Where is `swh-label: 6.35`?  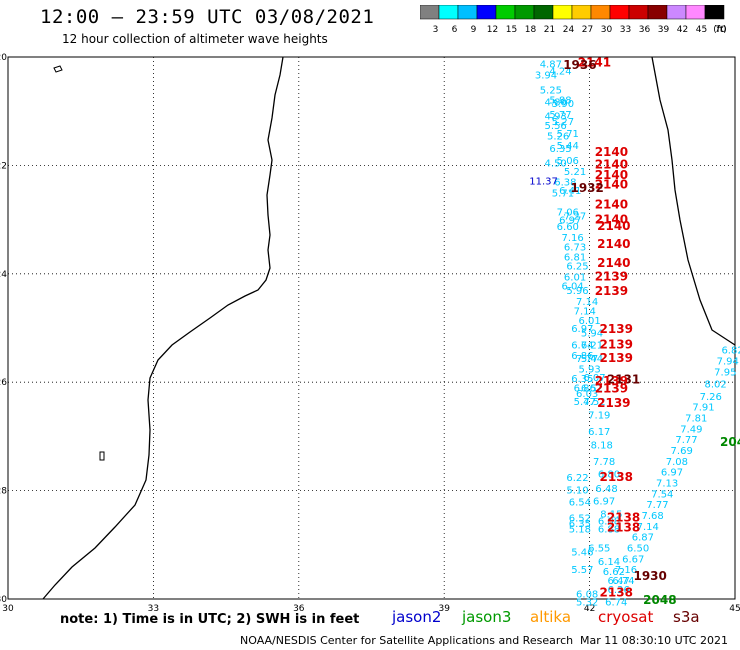
swh-label: 6.35 is located at coordinates (580, 524).